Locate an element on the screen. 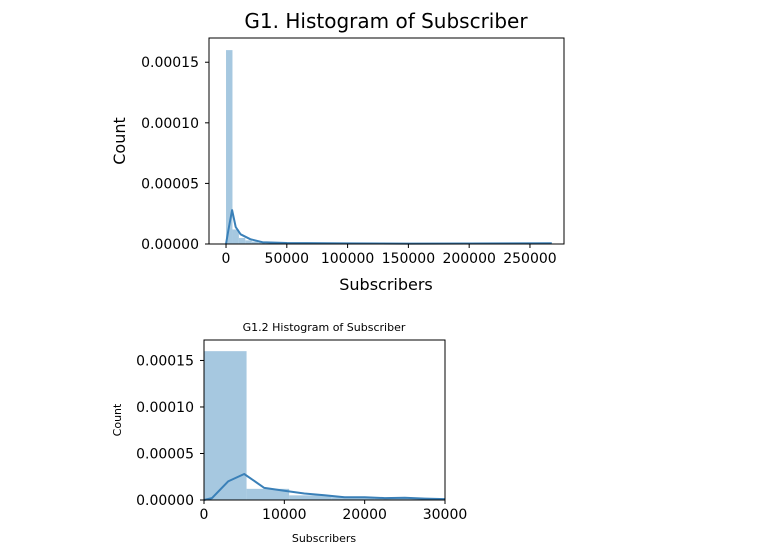 Image resolution: width=758 pixels, height=555 pixels. chart-1-y-axis-label: Count is located at coordinates (119, 141).